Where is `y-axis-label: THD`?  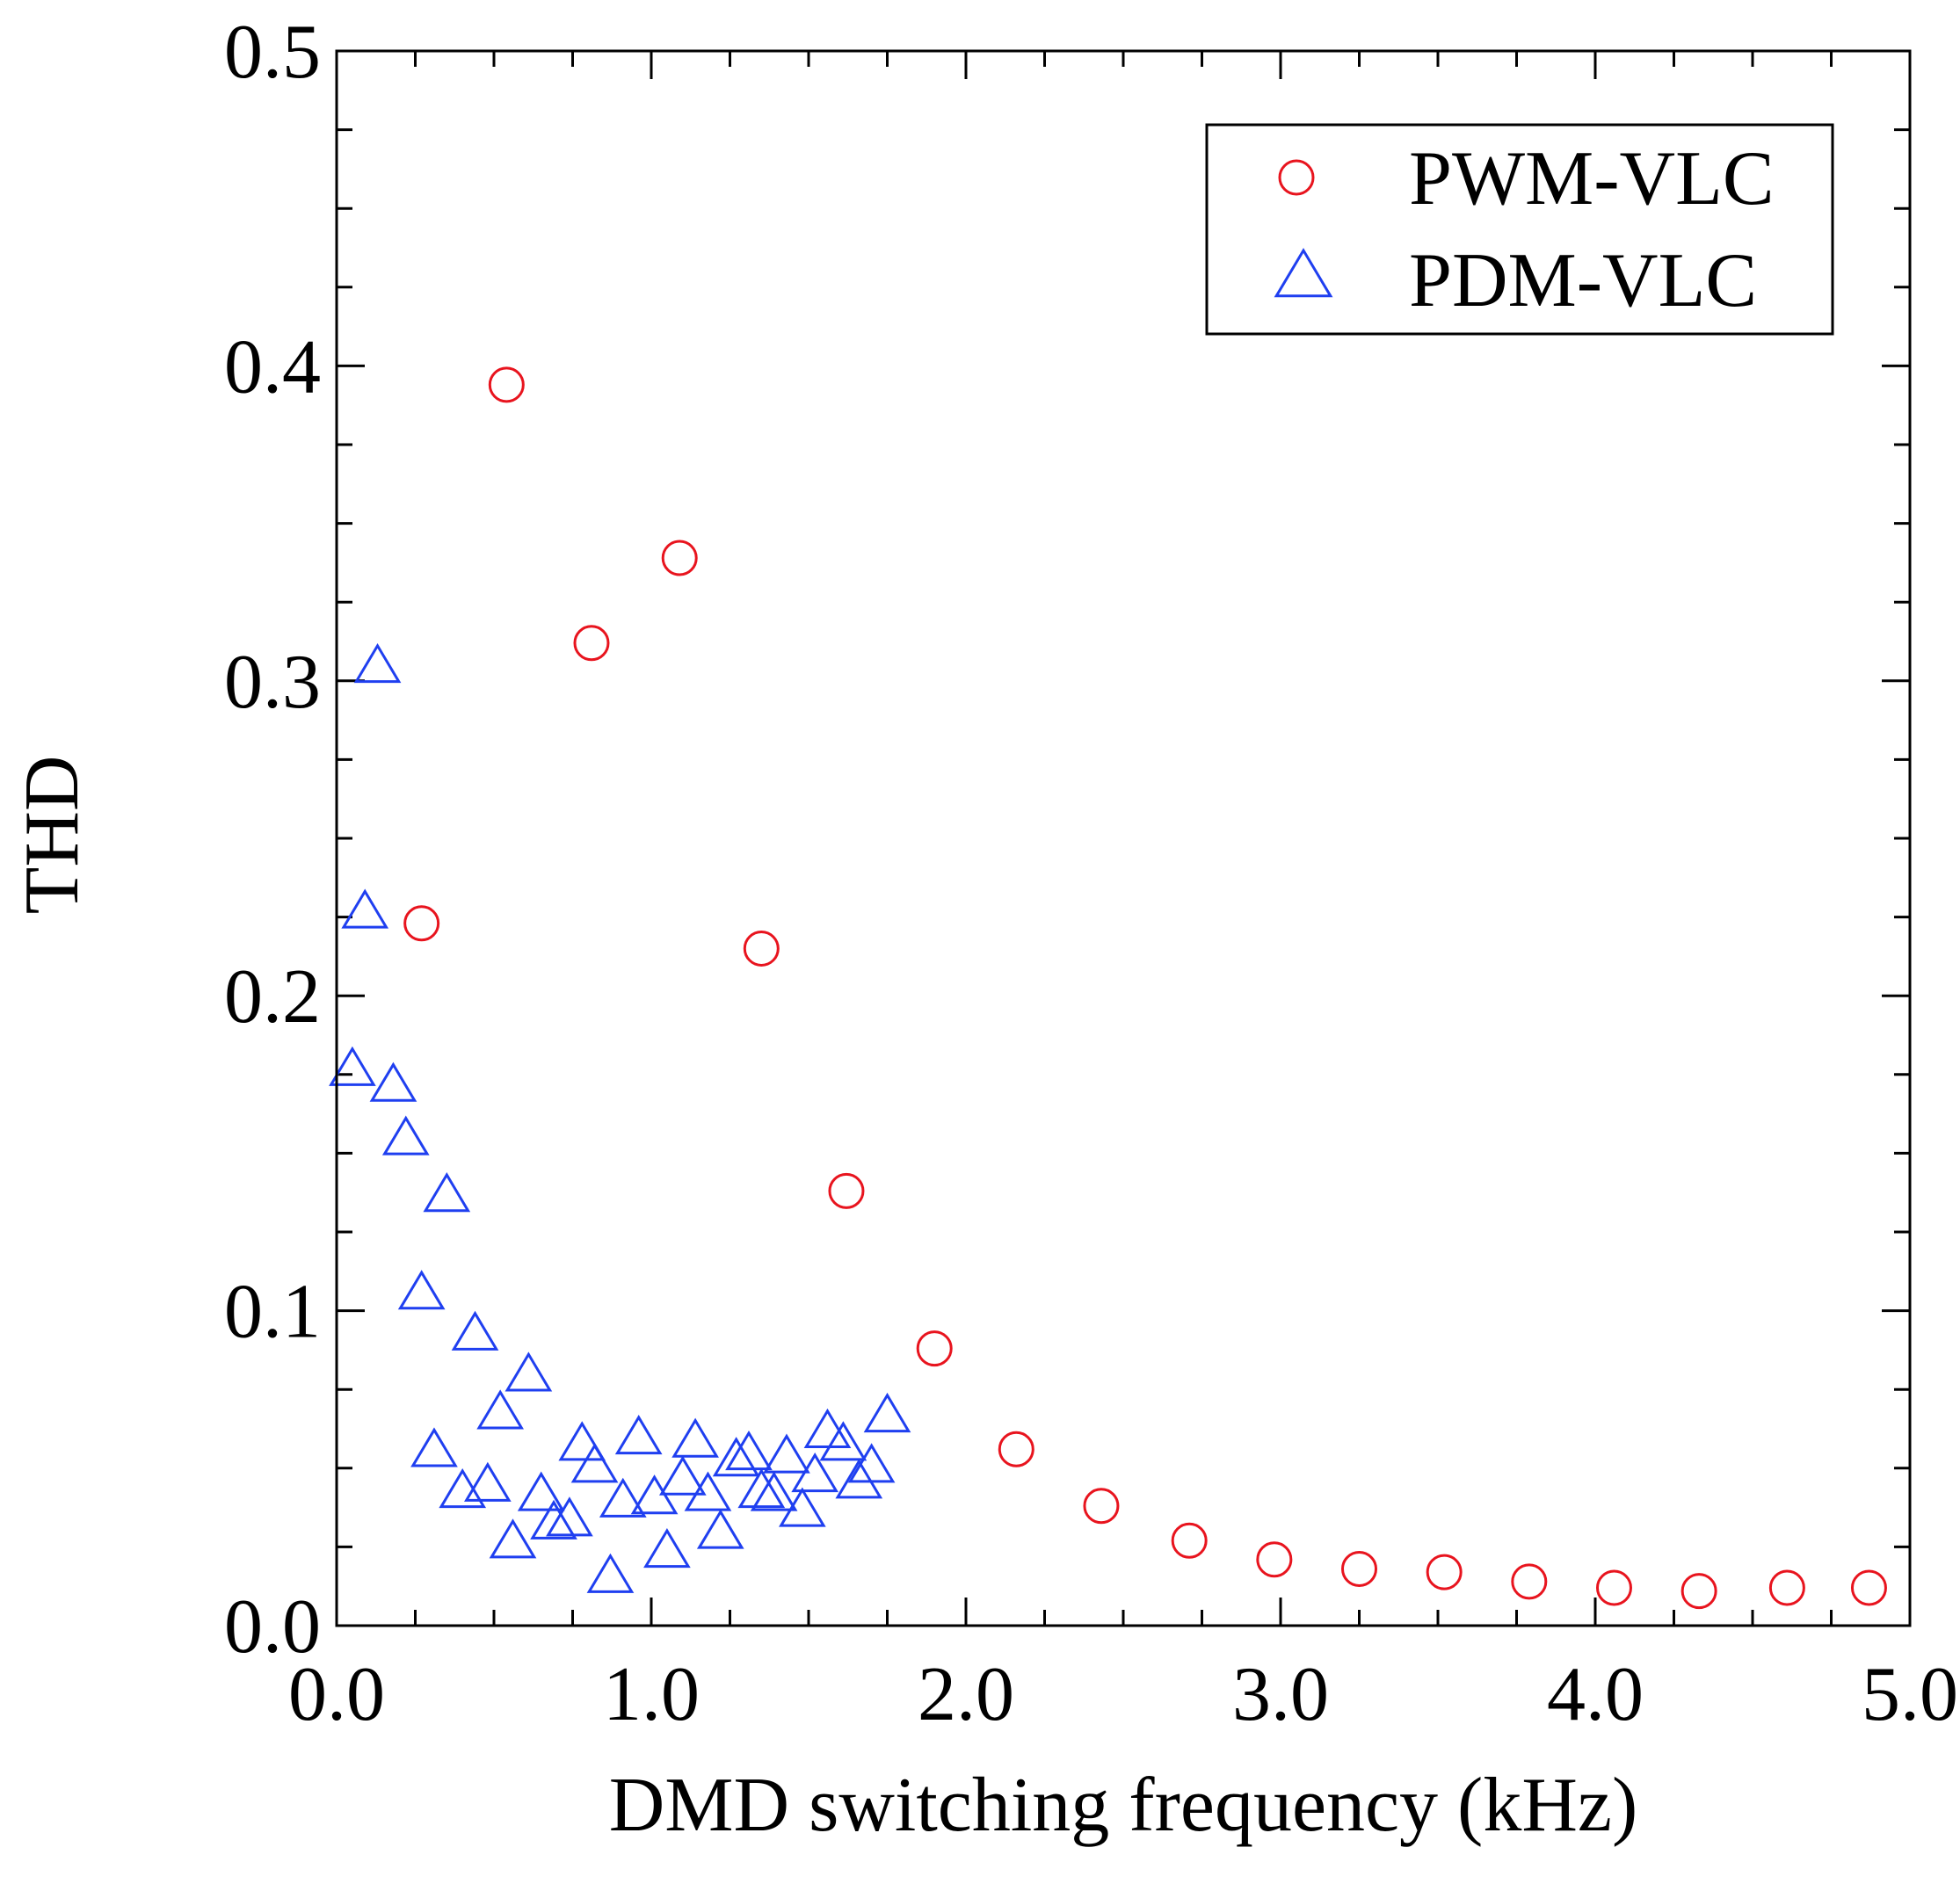 y-axis-label: THD is located at coordinates (52, 835).